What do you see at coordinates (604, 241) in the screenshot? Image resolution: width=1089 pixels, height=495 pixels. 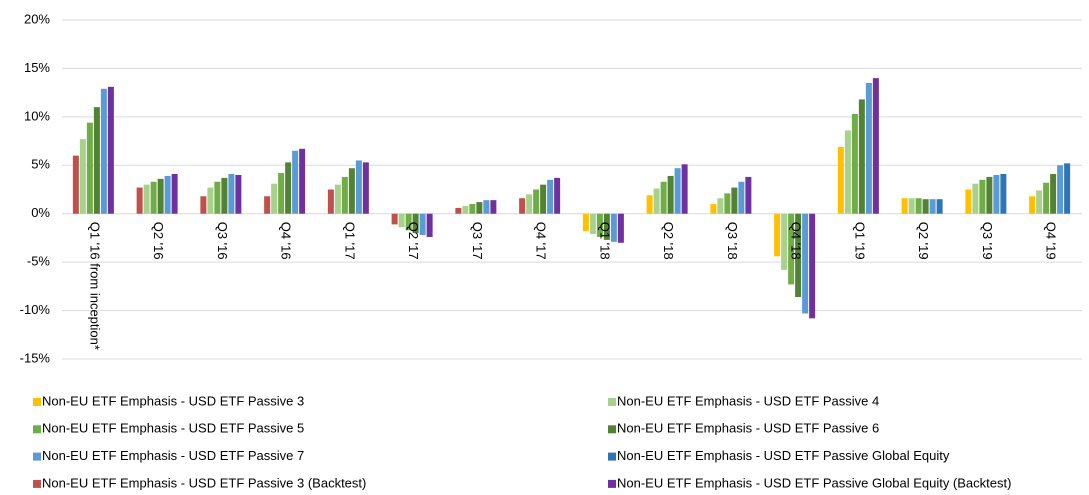 I see `x-tick-label: Q1 '18` at bounding box center [604, 241].